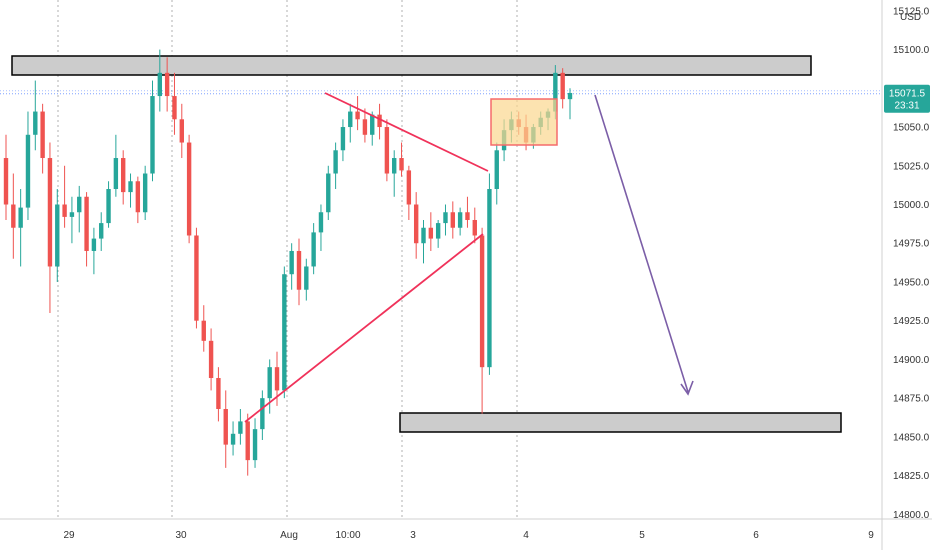 The height and width of the screenshot is (550, 932). I want to click on y-tick-label: 15000.0, so click(911, 205).